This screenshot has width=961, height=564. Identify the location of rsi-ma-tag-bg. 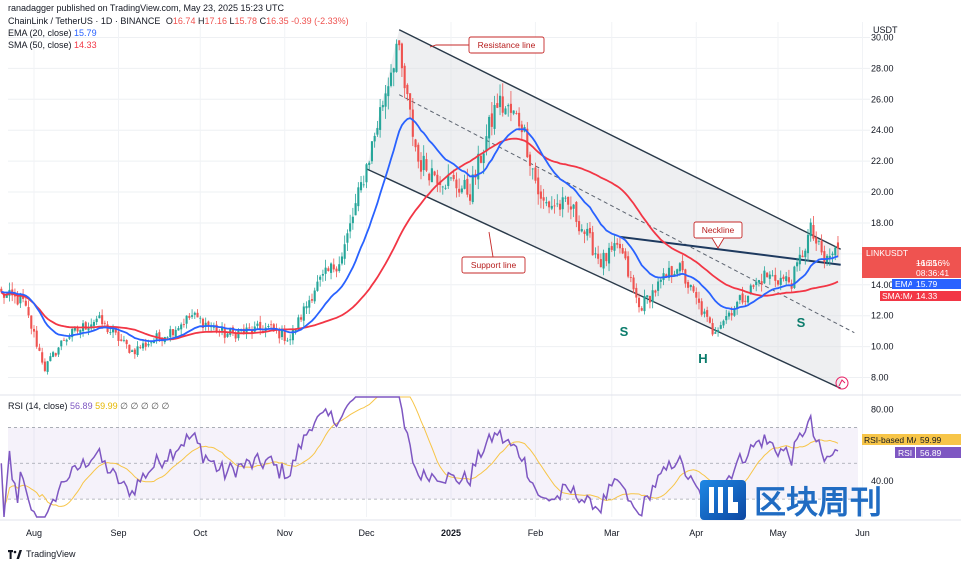
(889, 439).